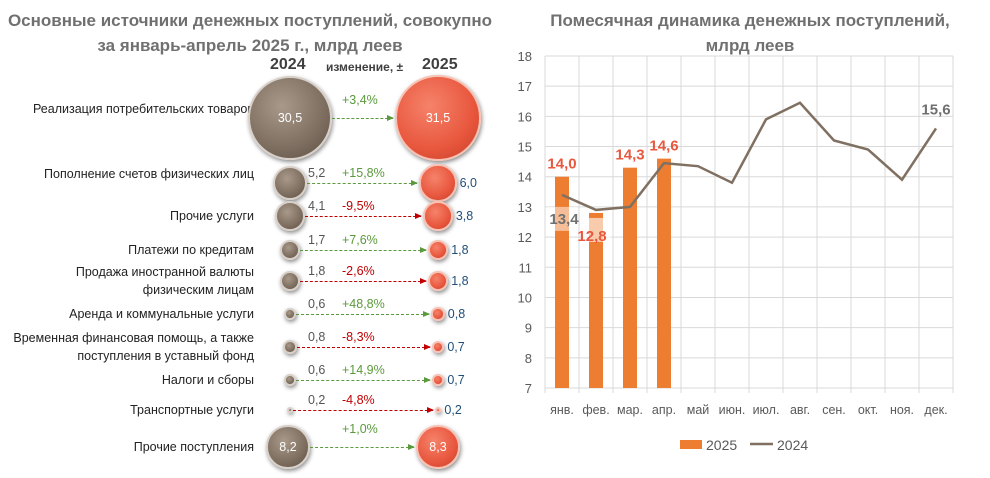 The height and width of the screenshot is (478, 990). What do you see at coordinates (358, 400) in the screenshot?
I see `change-percent: -4,8%` at bounding box center [358, 400].